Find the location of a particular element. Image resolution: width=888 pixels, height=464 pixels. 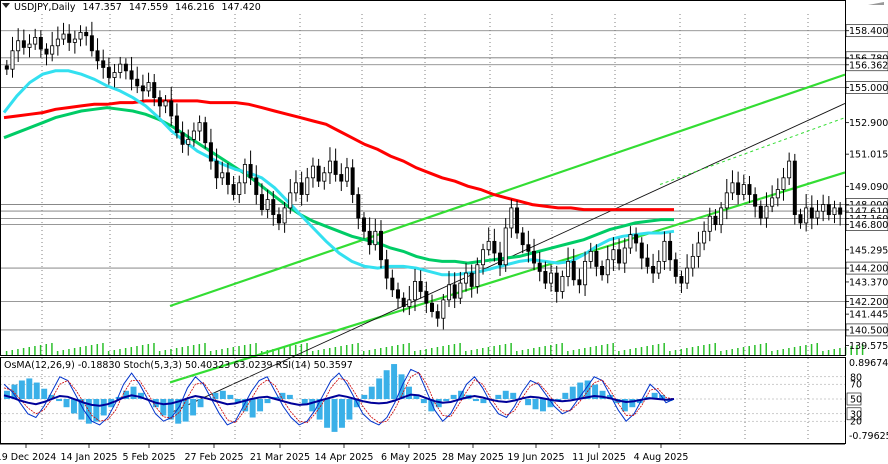

stoch-main-line is located at coordinates (339, 397).